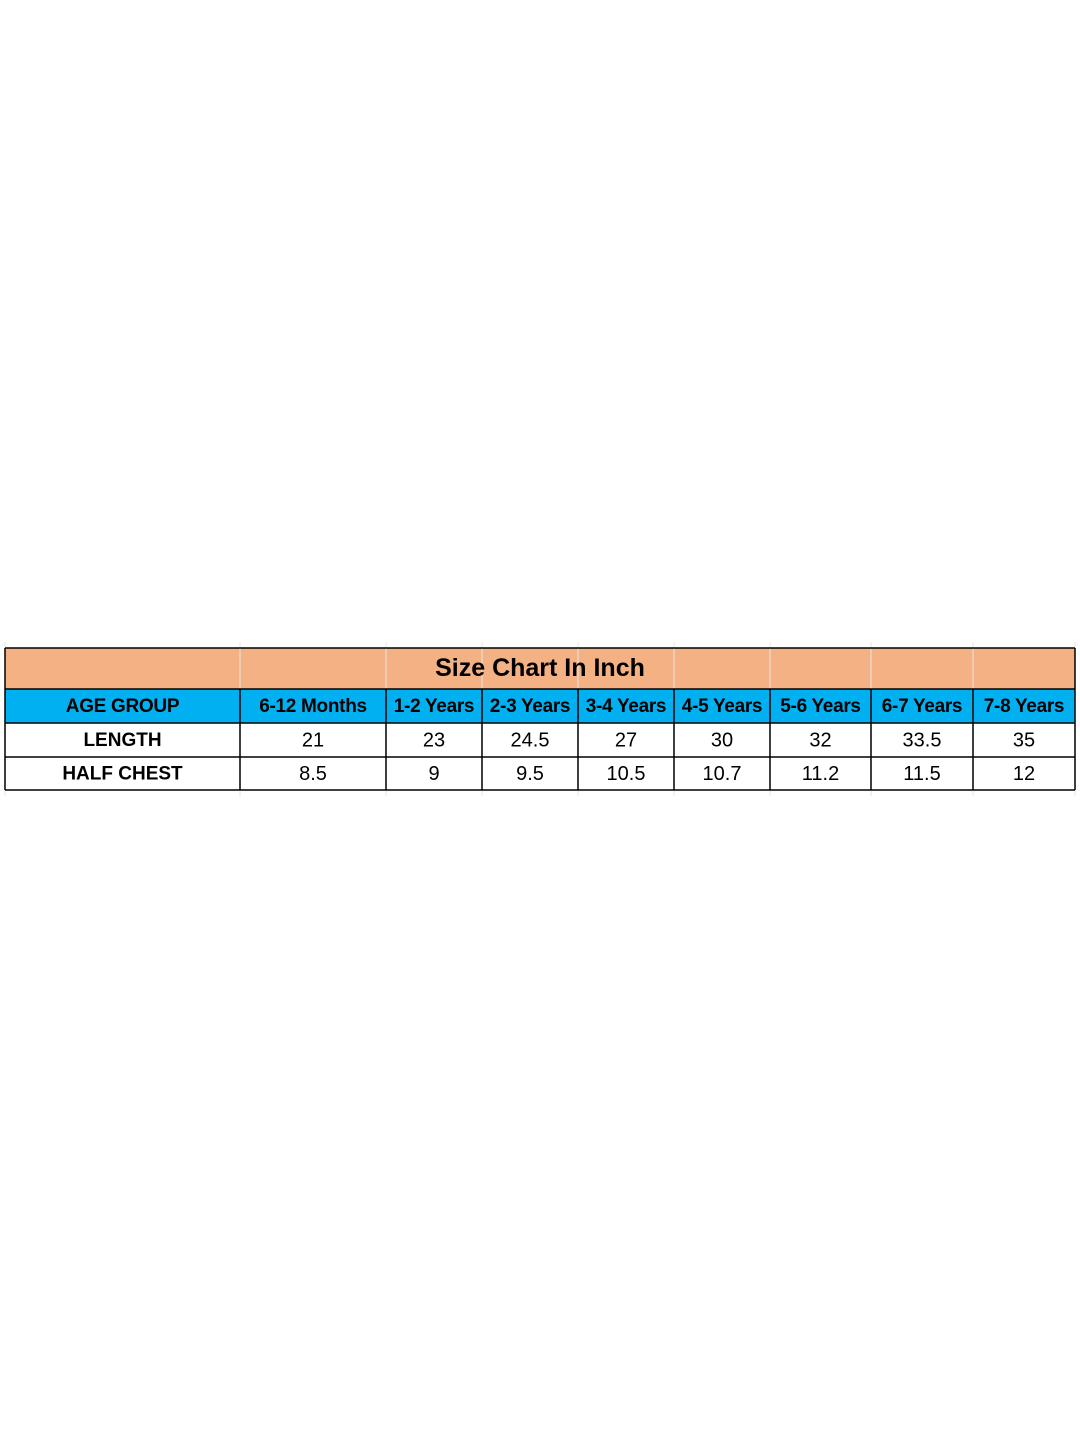 This screenshot has width=1080, height=1440. What do you see at coordinates (820, 740) in the screenshot?
I see `cell-value: 32` at bounding box center [820, 740].